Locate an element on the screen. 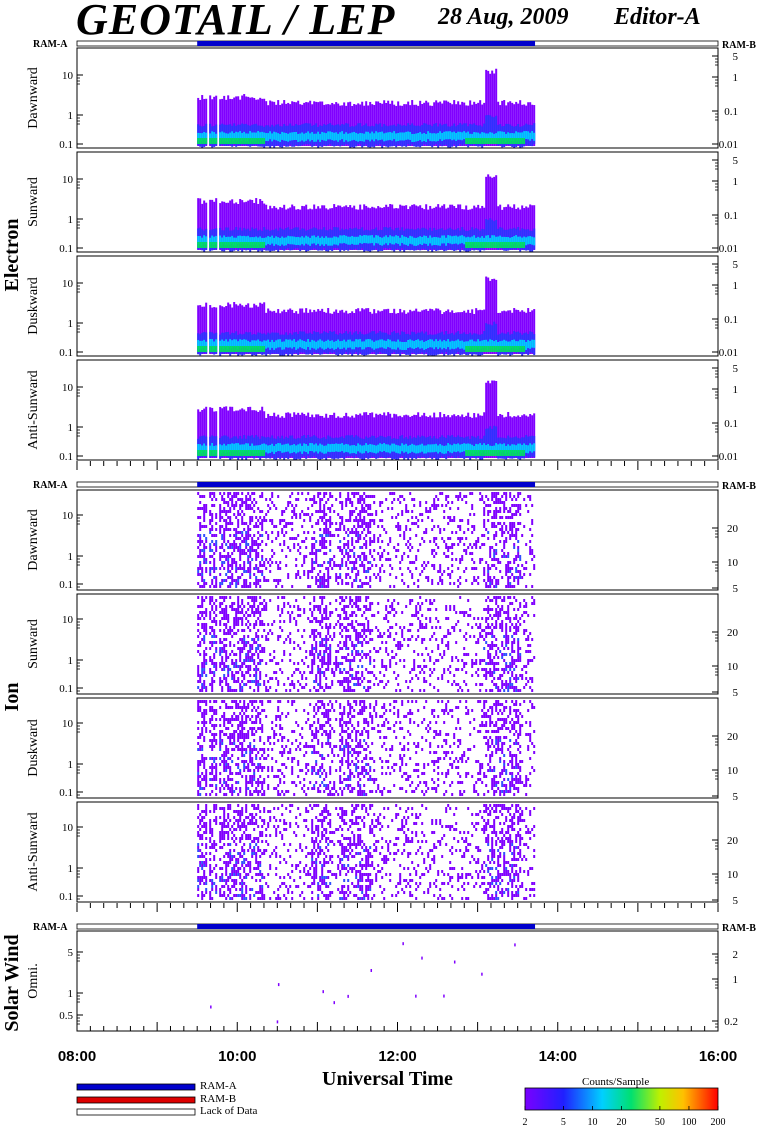 The image size is (762, 1128). electron-anti-sunward-right-tick-1: 1 is located at coordinates (736, 390).